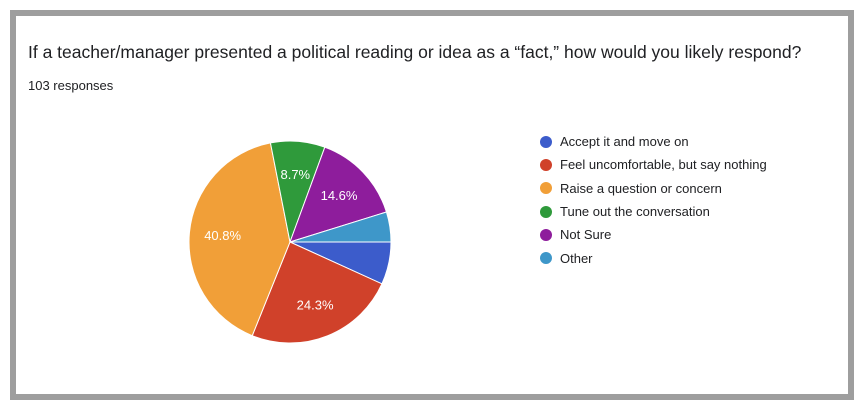 The height and width of the screenshot is (410, 864). What do you see at coordinates (653, 257) in the screenshot?
I see `legend-item: Other` at bounding box center [653, 257].